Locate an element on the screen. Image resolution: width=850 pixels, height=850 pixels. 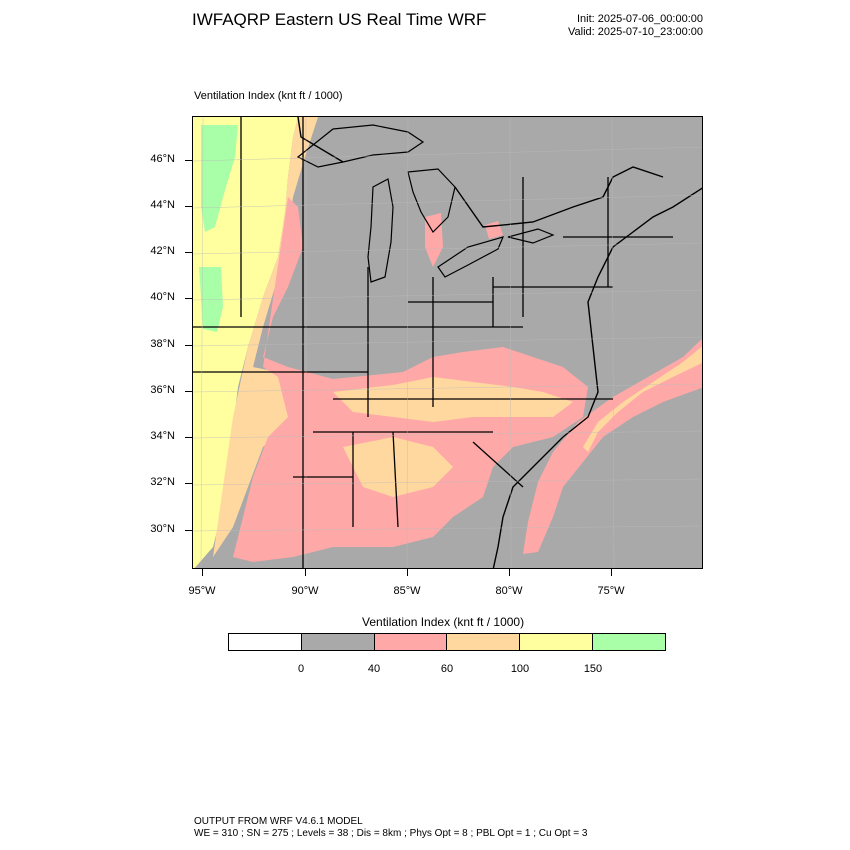
atlantic-pink-region is located at coordinates (612, 446).